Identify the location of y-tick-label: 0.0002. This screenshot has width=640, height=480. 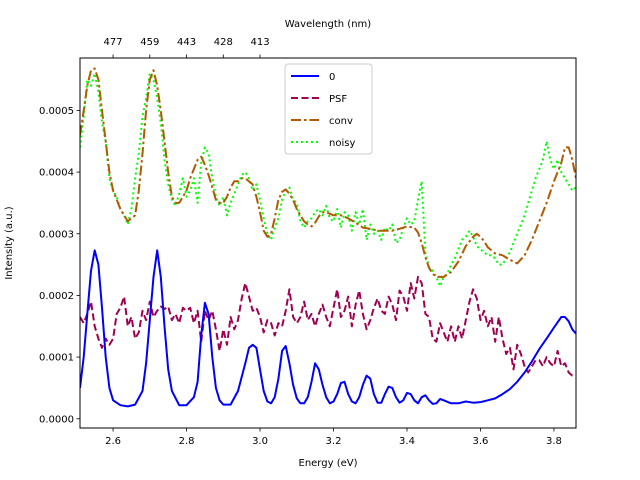
(56, 296).